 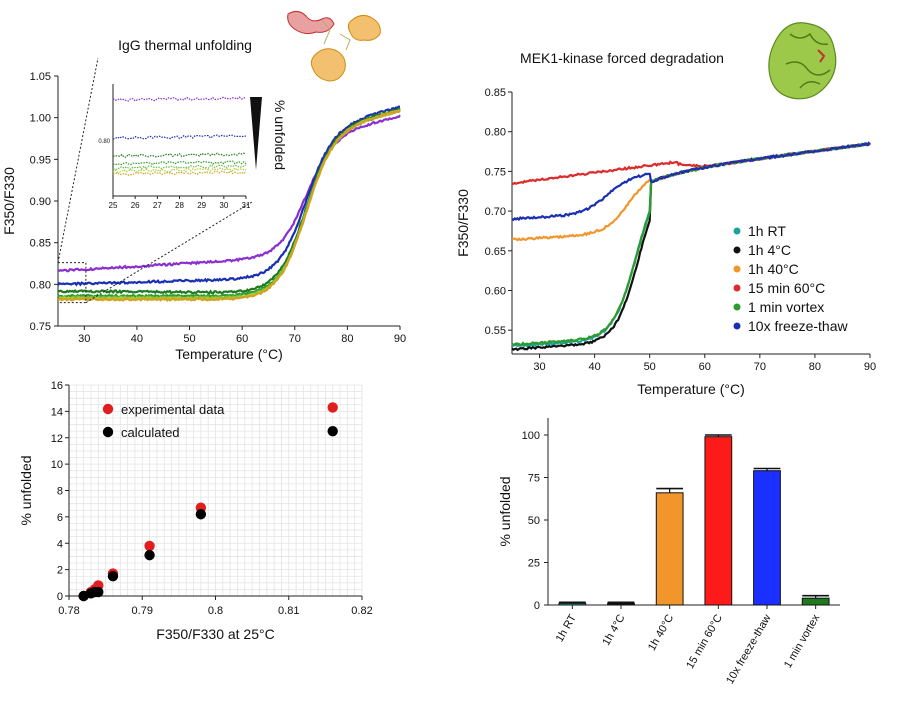 What do you see at coordinates (495, 212) in the screenshot?
I see `mek1-y-tick-label: 0.70` at bounding box center [495, 212].